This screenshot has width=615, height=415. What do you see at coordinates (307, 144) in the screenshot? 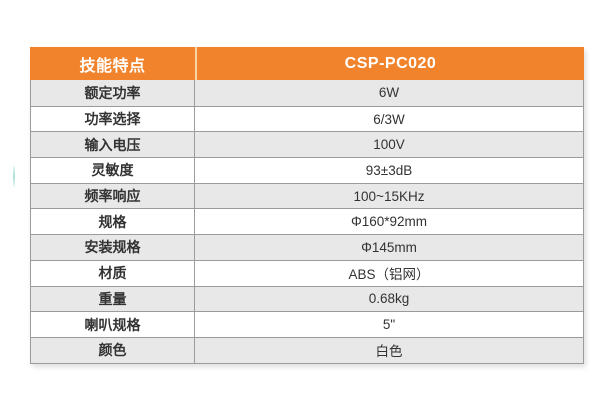
I see `table-row: 输入电压 100V` at bounding box center [307, 144].